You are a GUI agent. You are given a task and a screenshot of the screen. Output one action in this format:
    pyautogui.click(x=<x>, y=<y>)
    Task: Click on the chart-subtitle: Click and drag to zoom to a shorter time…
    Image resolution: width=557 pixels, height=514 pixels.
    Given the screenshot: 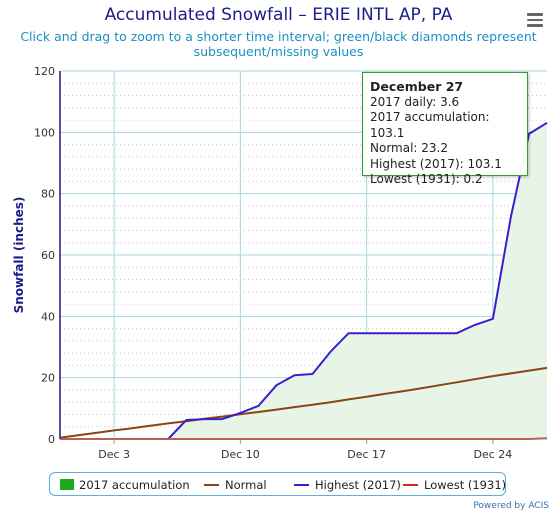 What is the action you would take?
    pyautogui.click(x=278, y=44)
    